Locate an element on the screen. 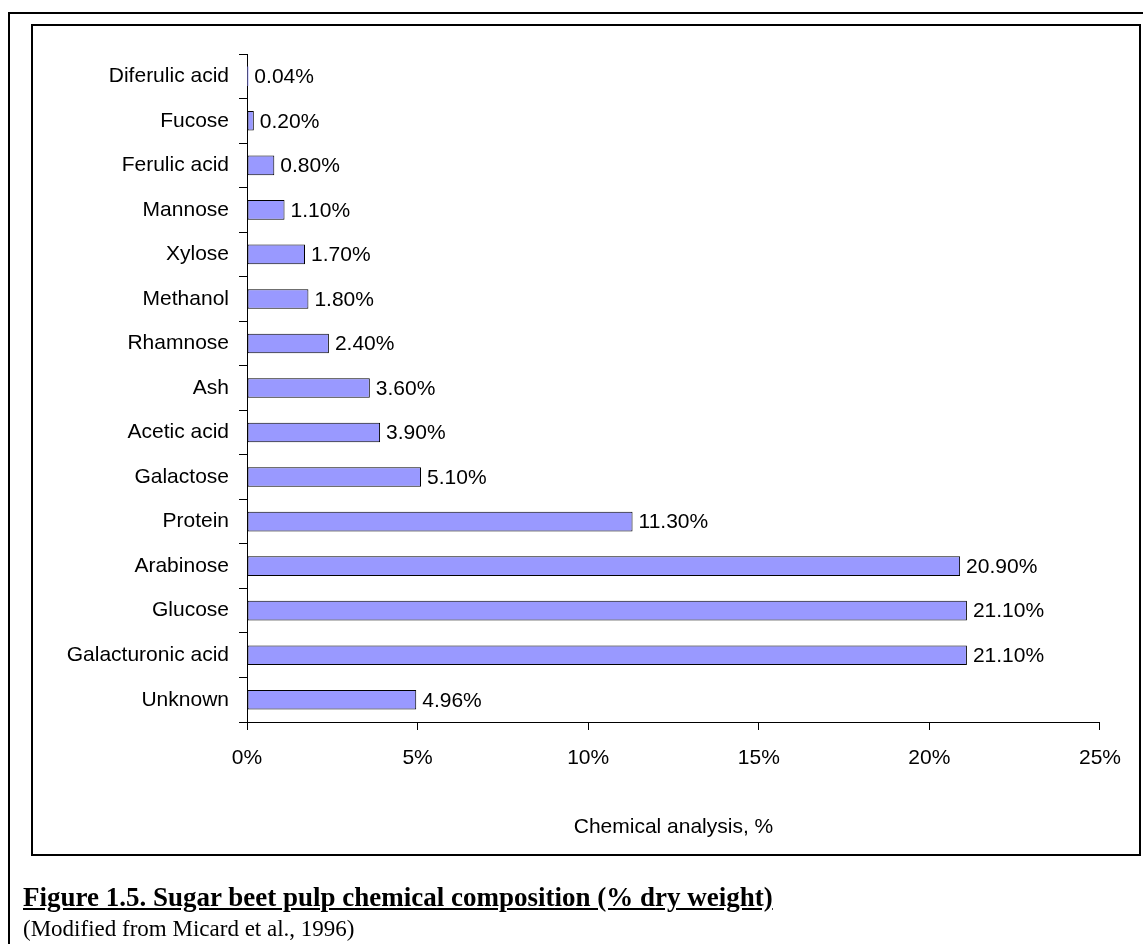  x-axis-title: Chemical analysis, % is located at coordinates (673, 826).